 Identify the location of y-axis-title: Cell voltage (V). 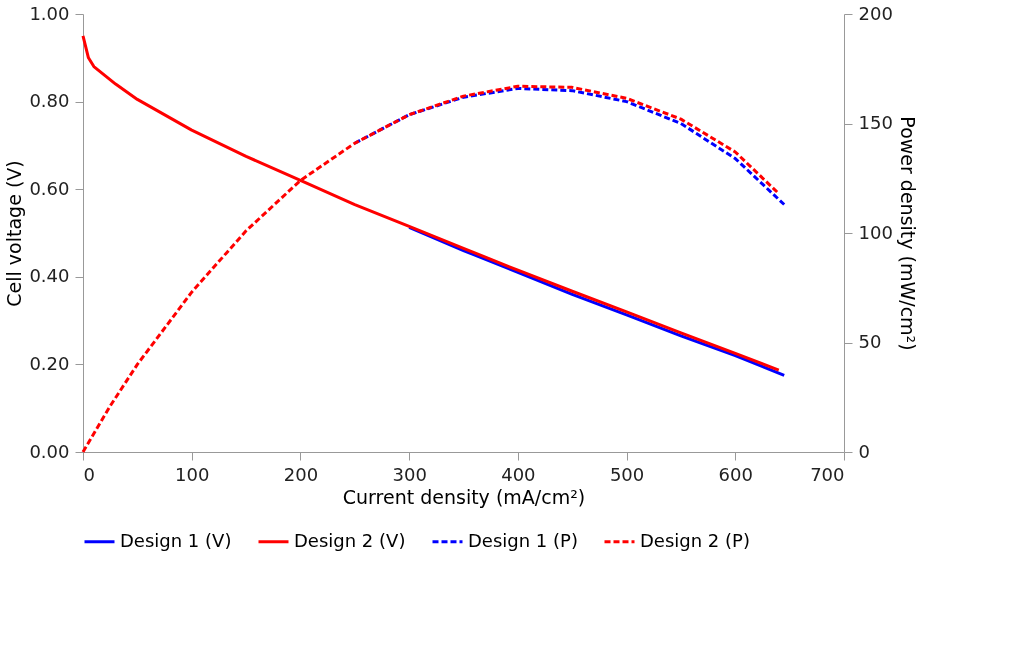
(14, 233).